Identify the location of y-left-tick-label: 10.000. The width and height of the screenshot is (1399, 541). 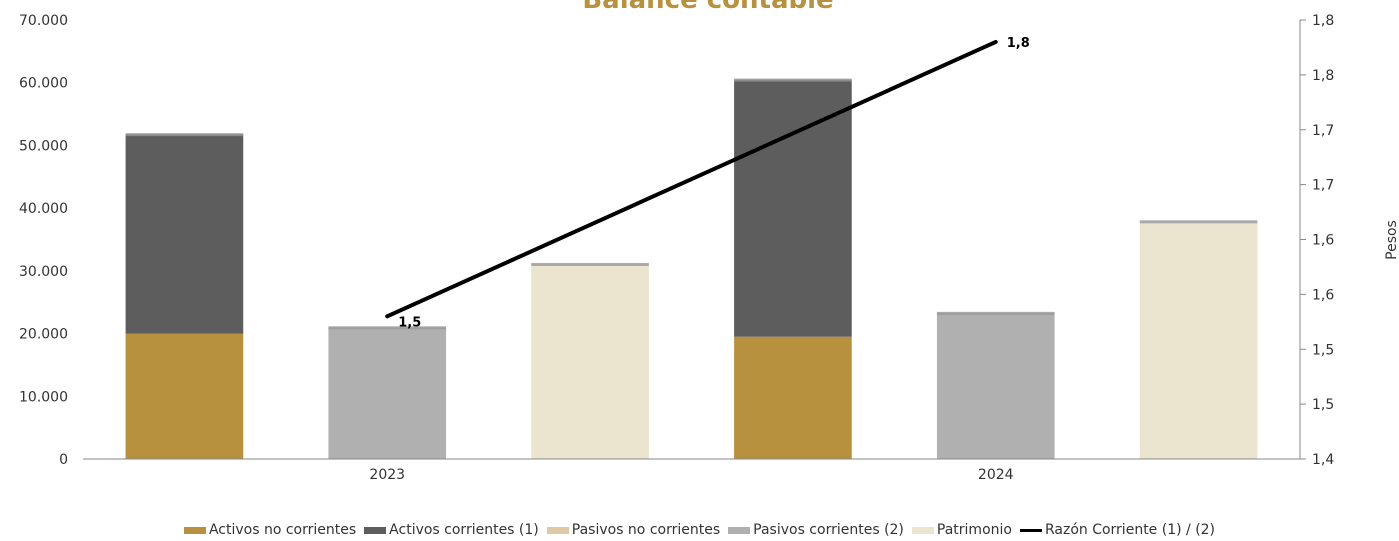
(43, 397).